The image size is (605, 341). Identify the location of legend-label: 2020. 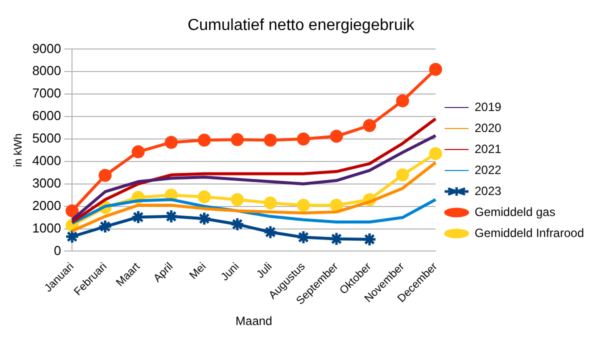
(488, 127).